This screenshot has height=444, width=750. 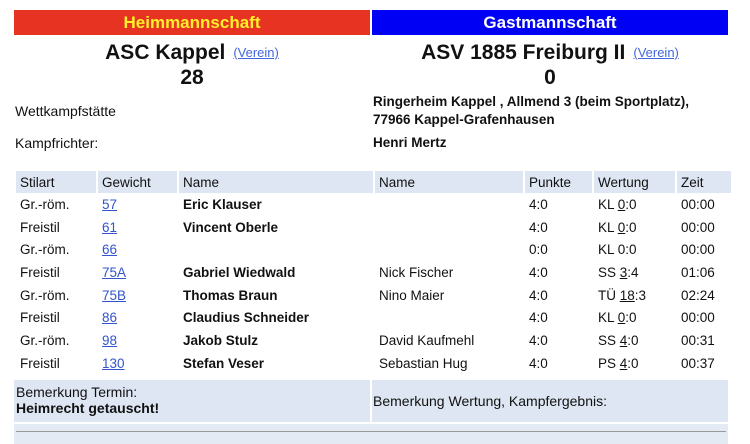 What do you see at coordinates (192, 401) in the screenshot?
I see `remark-termin: Bemerkung Termin: Heimrecht getauscht!` at bounding box center [192, 401].